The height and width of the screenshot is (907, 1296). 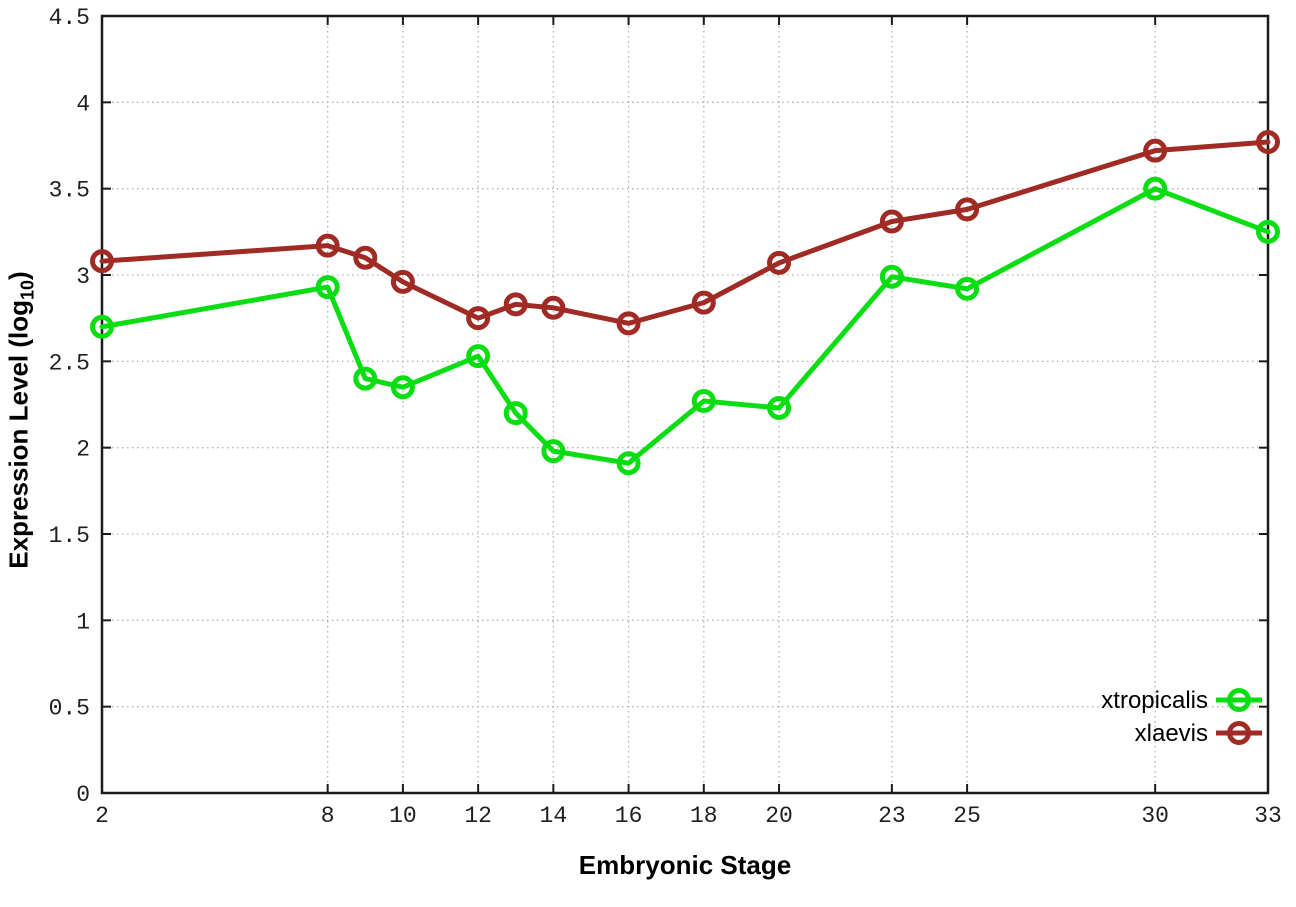 I want to click on y-tick-label: 0.5, so click(x=69, y=709).